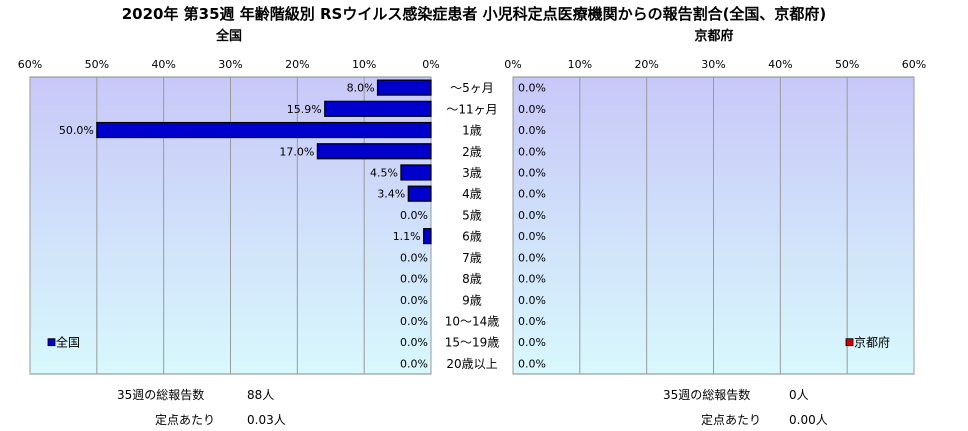 This screenshot has width=968, height=431. I want to click on national-data-label: 8.0%, so click(361, 88).